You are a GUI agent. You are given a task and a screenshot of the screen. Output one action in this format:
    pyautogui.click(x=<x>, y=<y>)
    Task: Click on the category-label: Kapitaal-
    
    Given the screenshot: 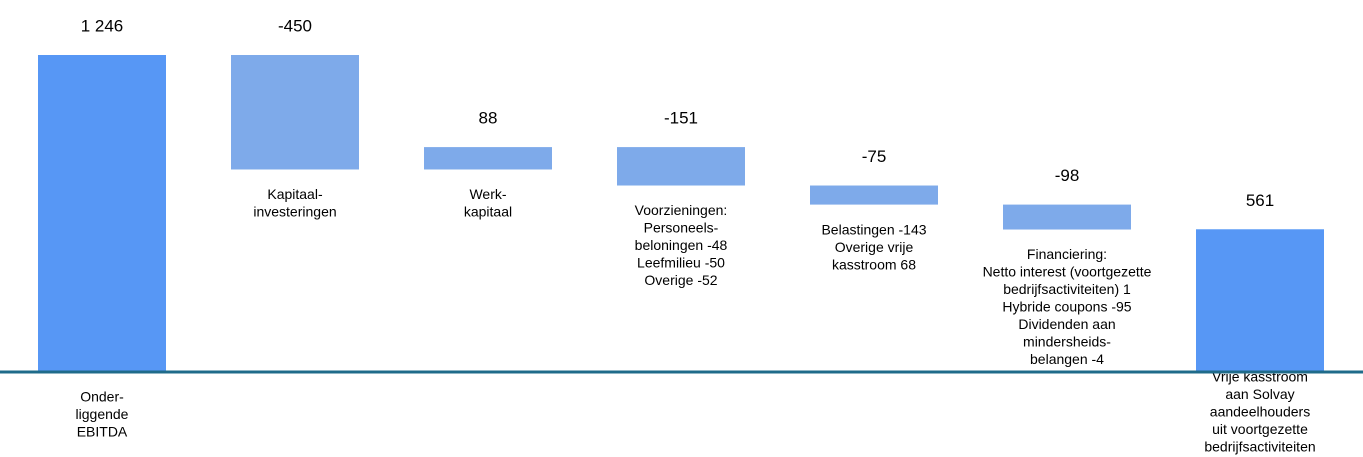 What is the action you would take?
    pyautogui.click(x=295, y=194)
    